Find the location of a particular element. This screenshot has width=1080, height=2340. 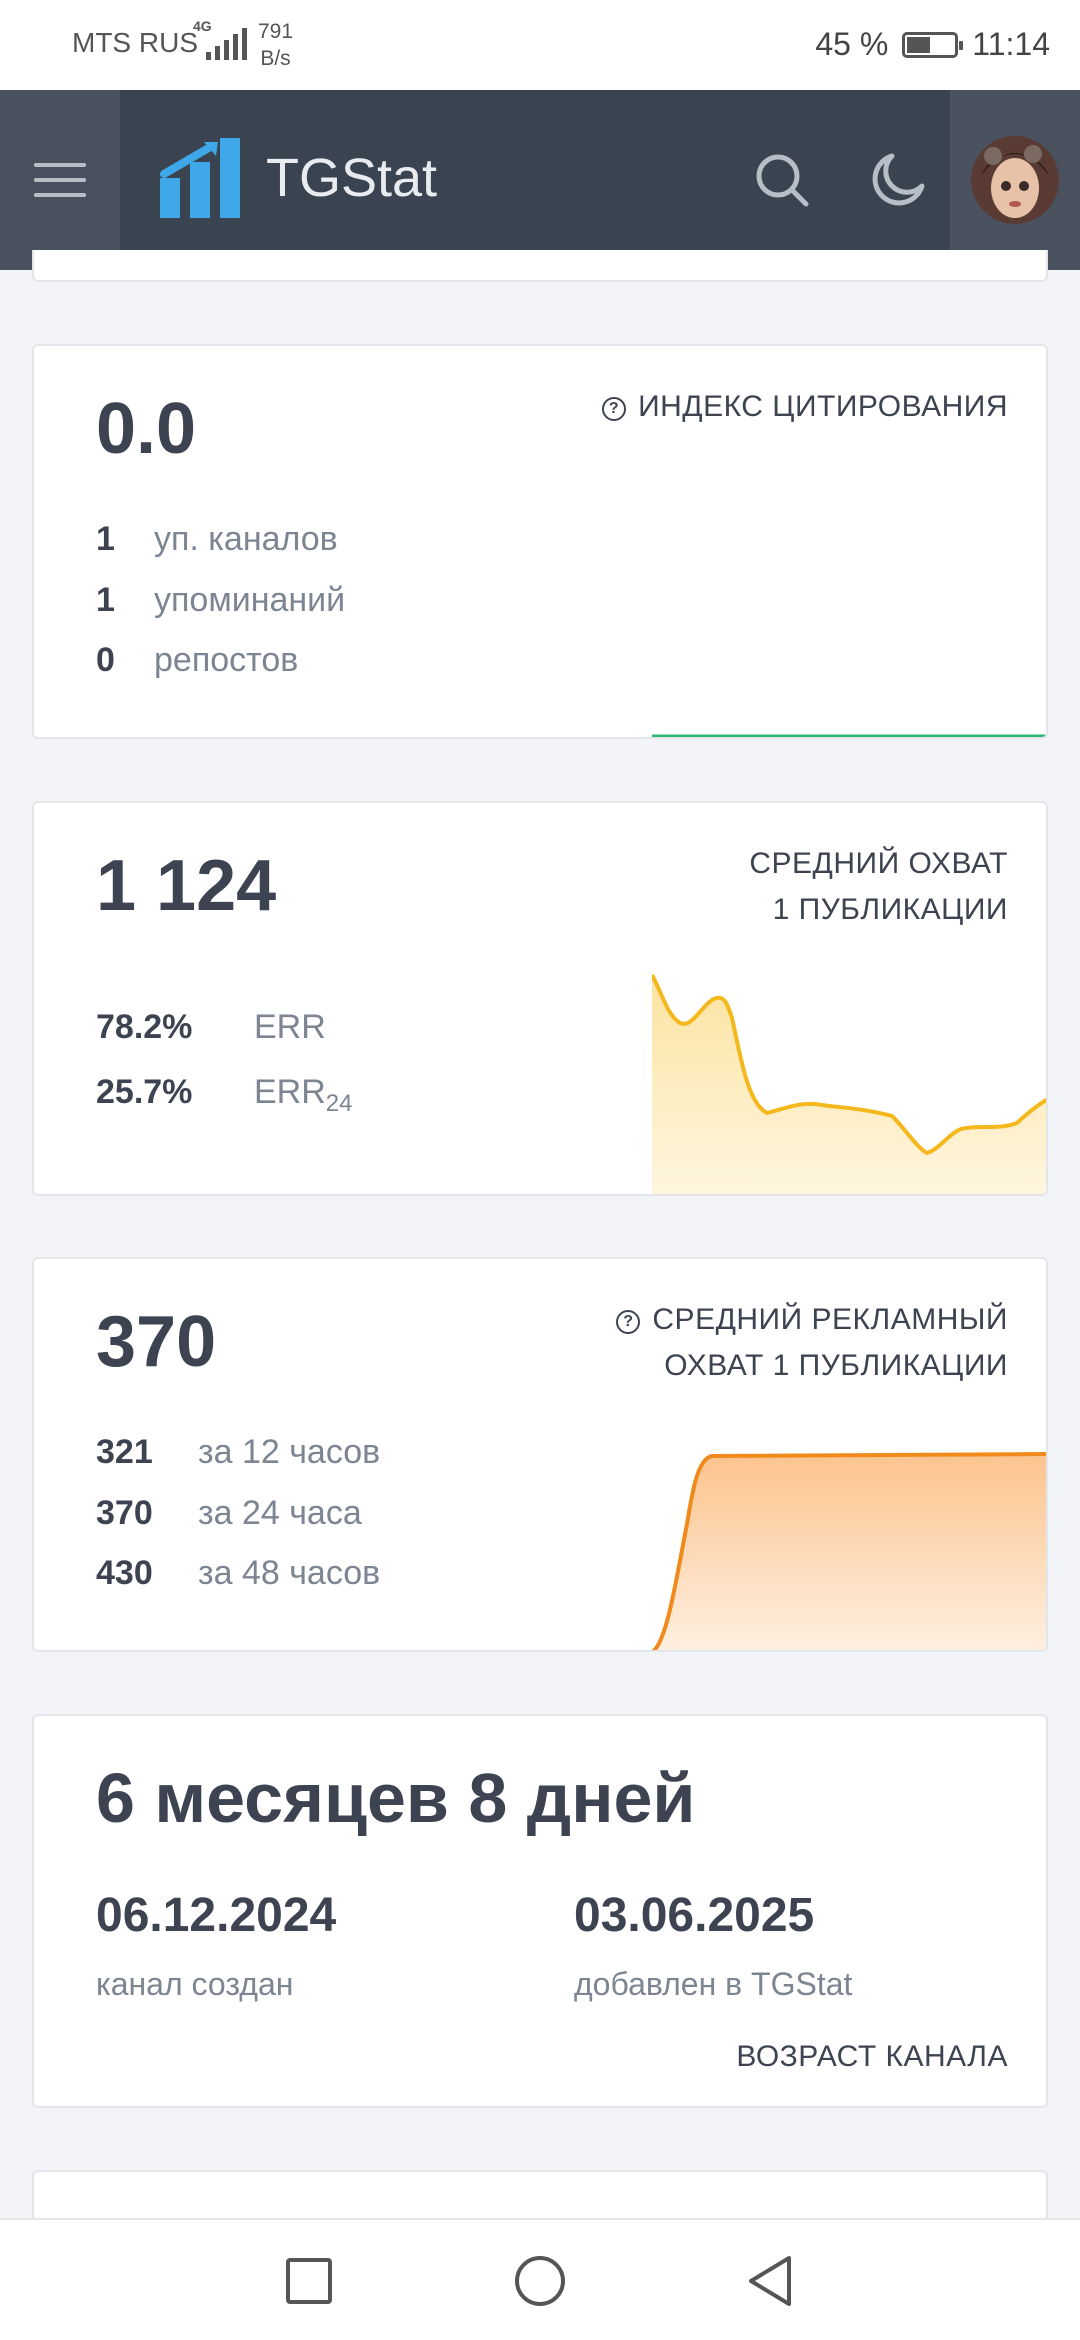

recent-apps-icon is located at coordinates (309, 2281).